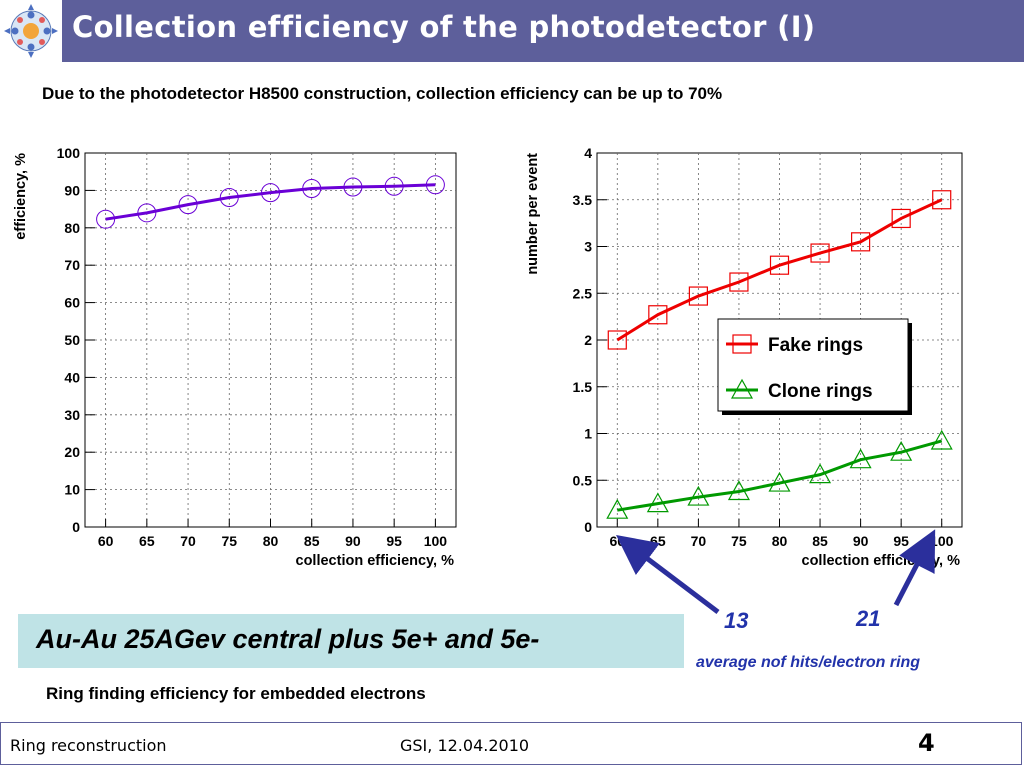  I want to click on page-number: 4, so click(926, 743).